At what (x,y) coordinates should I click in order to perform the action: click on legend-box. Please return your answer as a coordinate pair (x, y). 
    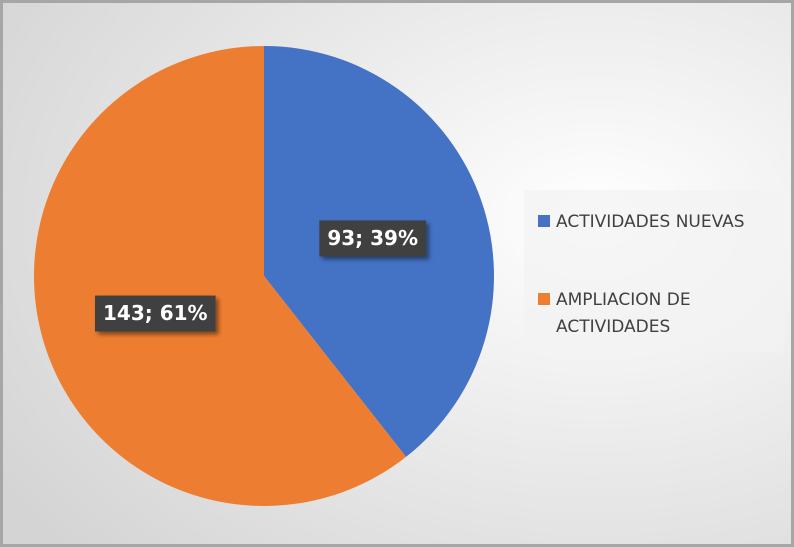
    Looking at the image, I should click on (654, 271).